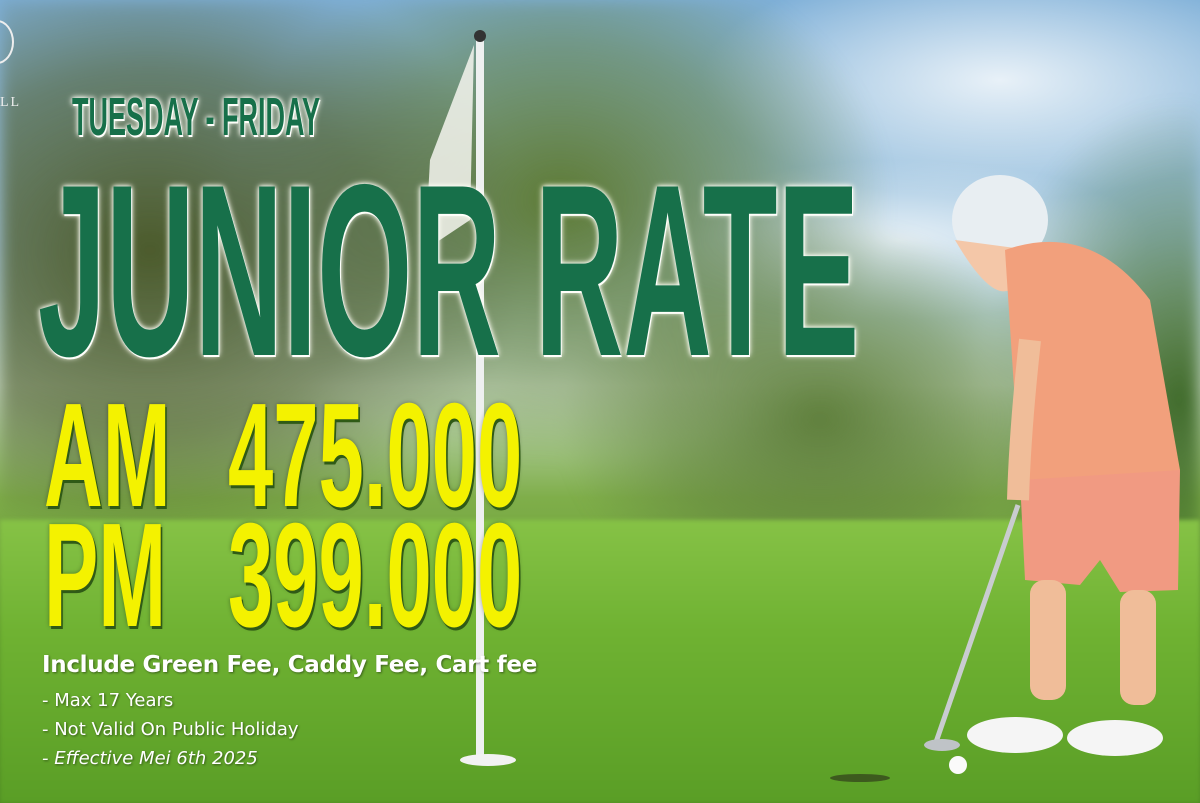  I want to click on hole, so click(860, 778).